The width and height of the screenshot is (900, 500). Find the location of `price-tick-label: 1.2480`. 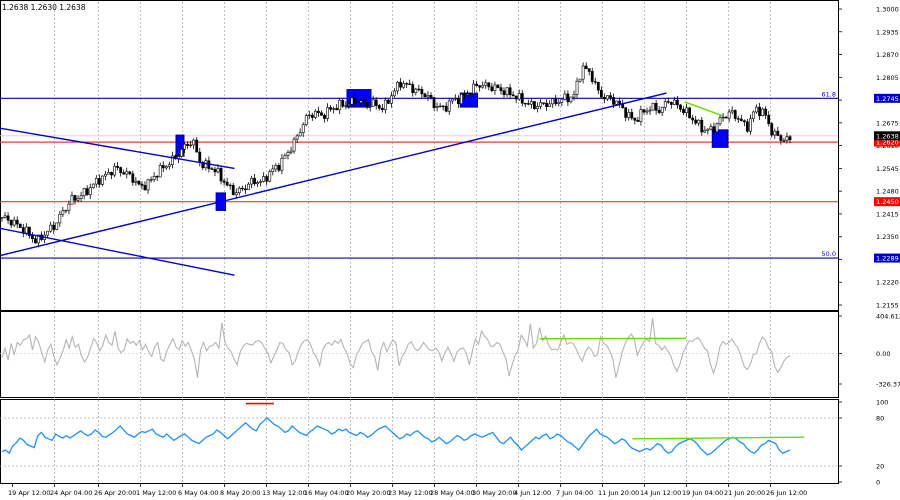

price-tick-label: 1.2480 is located at coordinates (887, 192).